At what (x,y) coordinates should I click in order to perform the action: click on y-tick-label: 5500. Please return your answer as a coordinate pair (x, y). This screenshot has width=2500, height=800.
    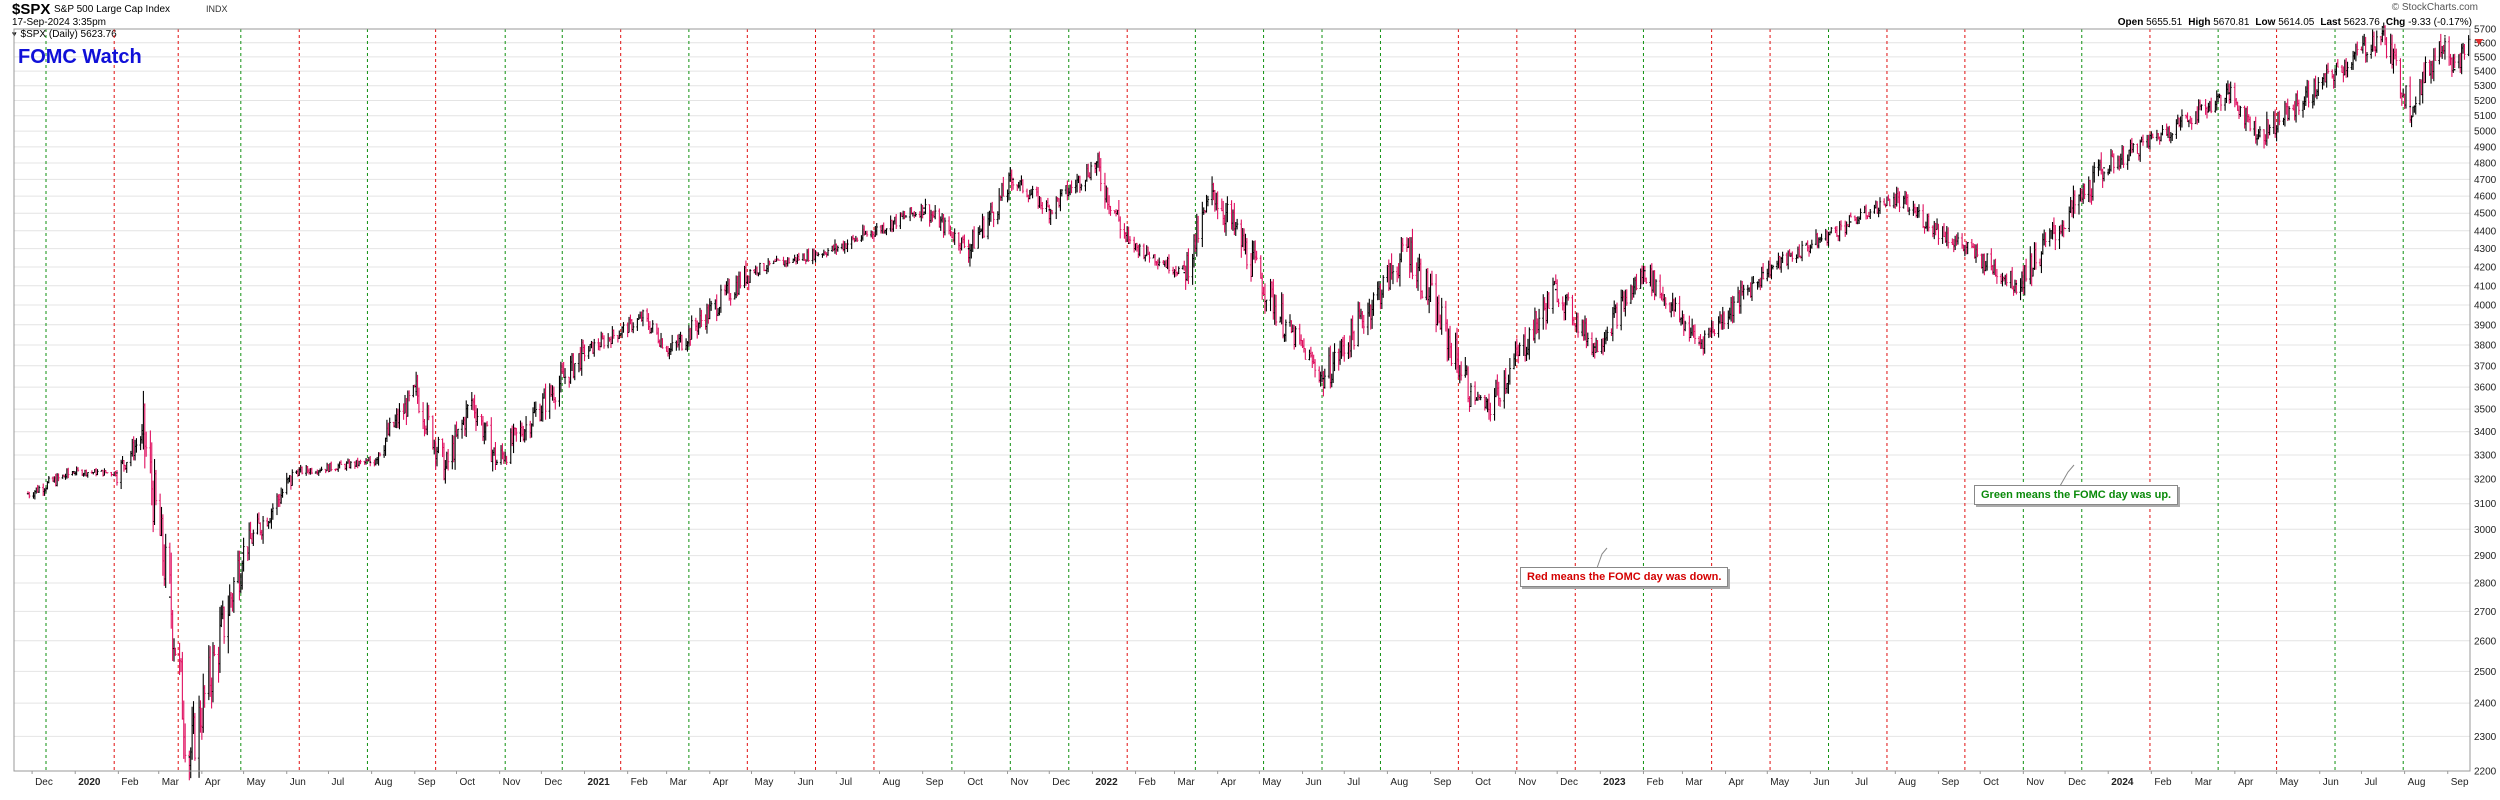
    Looking at the image, I should click on (2485, 57).